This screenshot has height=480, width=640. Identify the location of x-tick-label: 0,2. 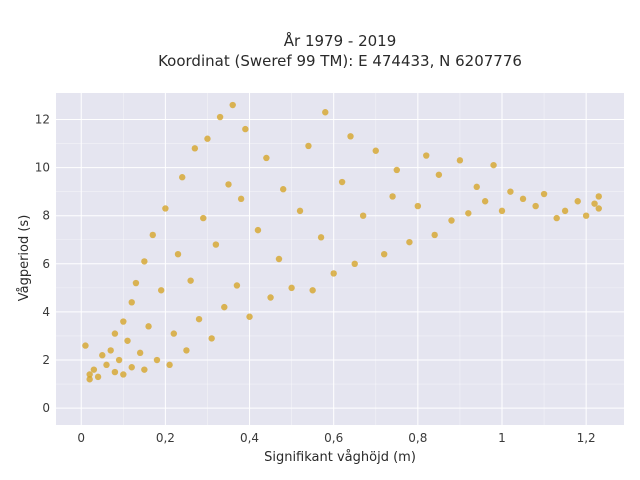
(165, 438).